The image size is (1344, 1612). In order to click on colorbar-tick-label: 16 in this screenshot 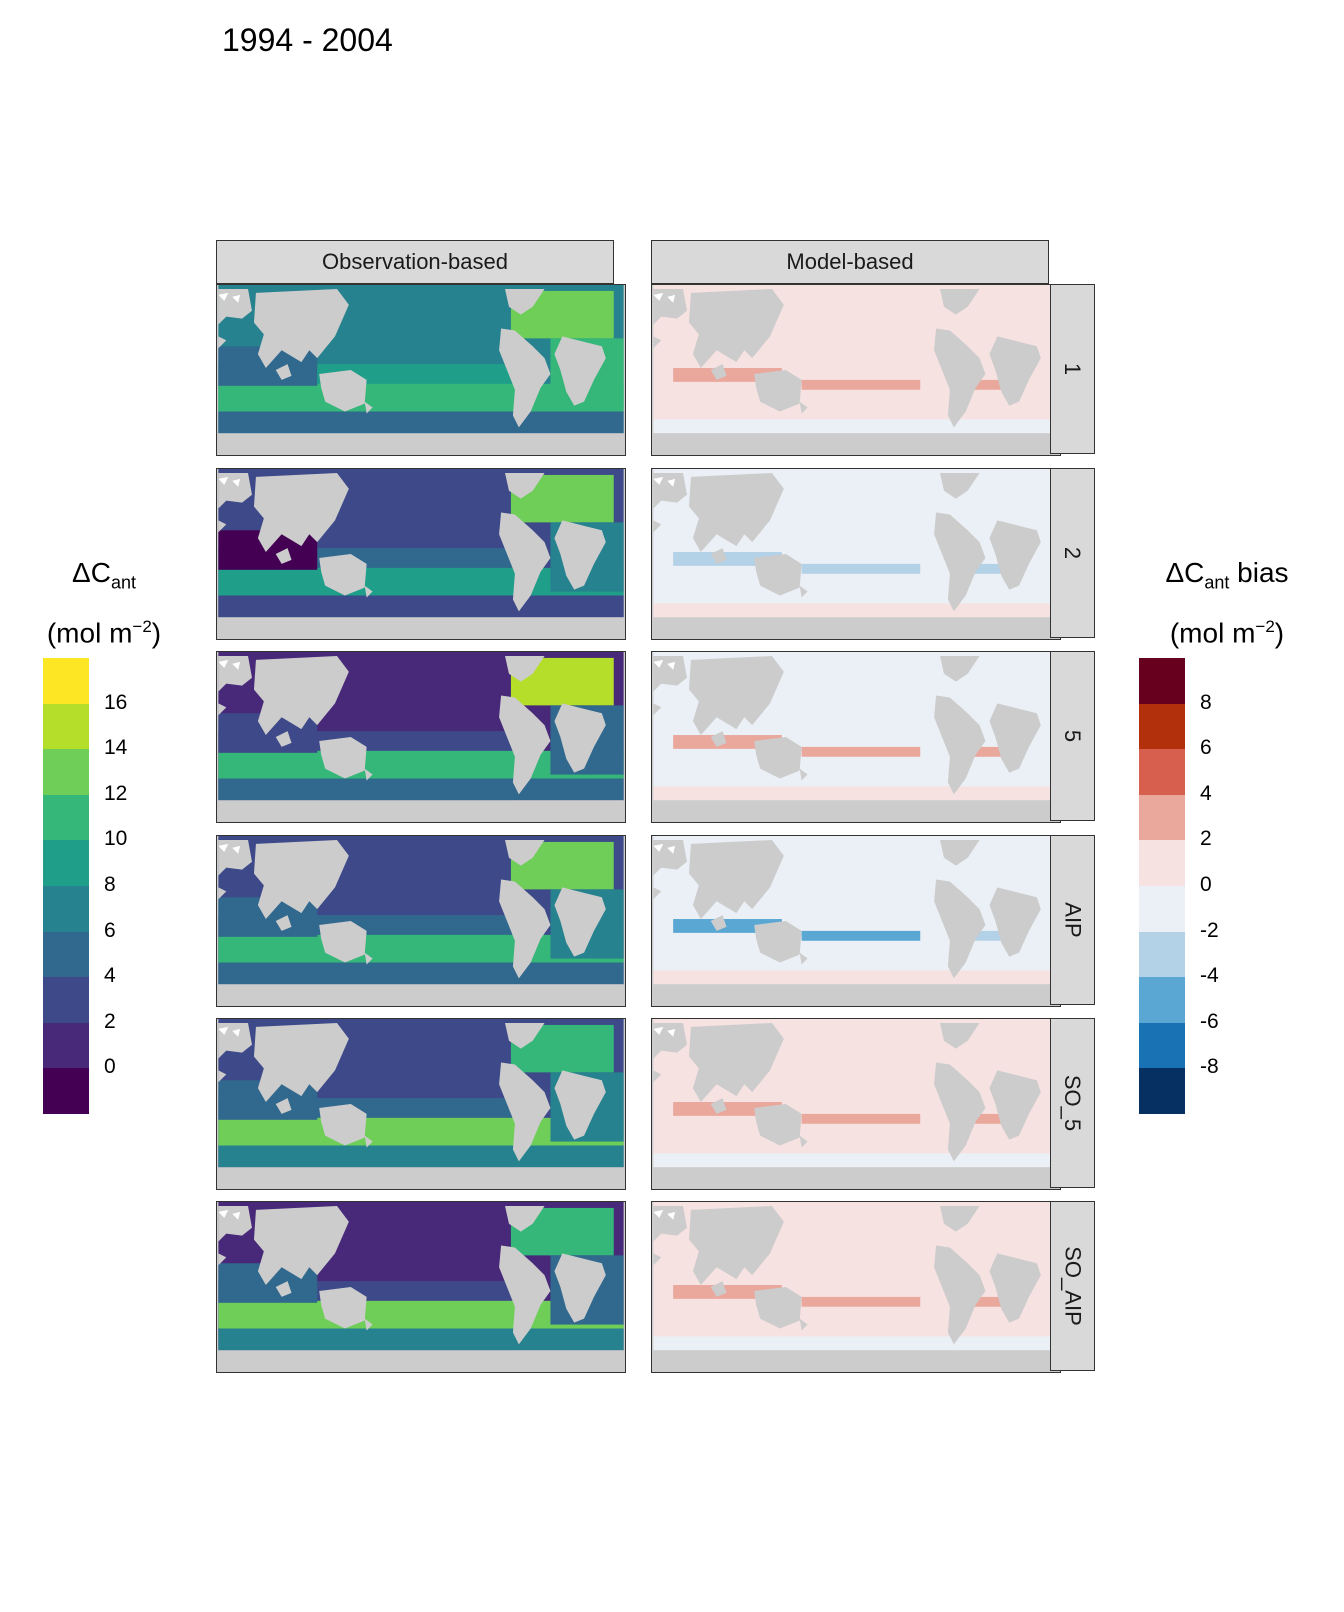, I will do `click(116, 702)`.